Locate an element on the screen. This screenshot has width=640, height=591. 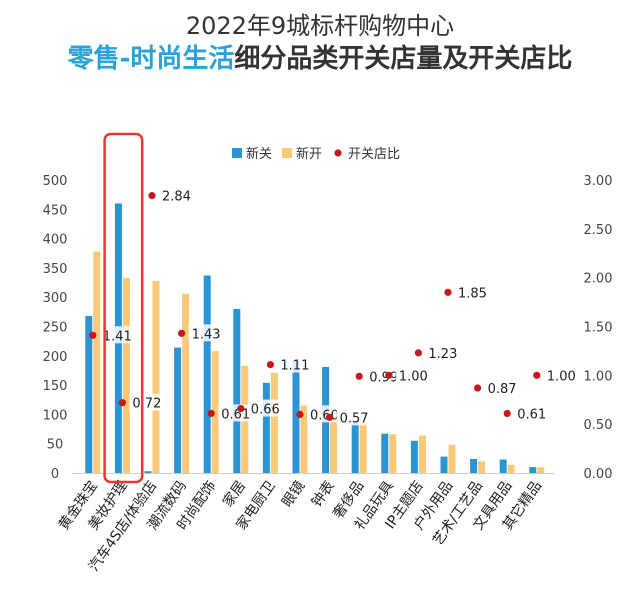
left-axis-tick: 500 is located at coordinates (55, 181).